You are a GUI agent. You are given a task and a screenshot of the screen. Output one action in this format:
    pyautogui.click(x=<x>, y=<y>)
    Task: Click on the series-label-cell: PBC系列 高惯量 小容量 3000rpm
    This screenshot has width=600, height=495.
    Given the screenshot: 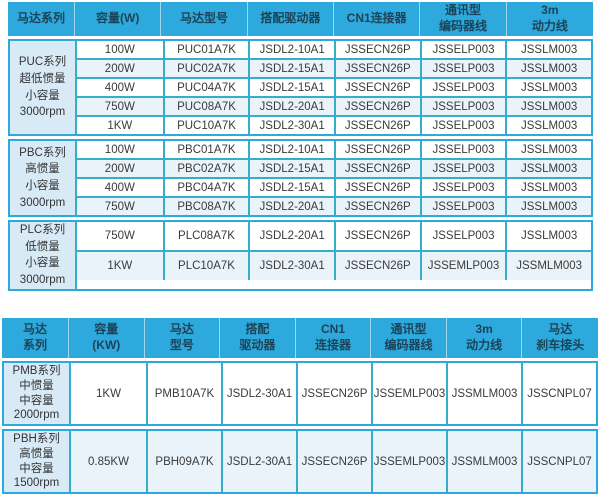 What is the action you would take?
    pyautogui.click(x=43, y=178)
    